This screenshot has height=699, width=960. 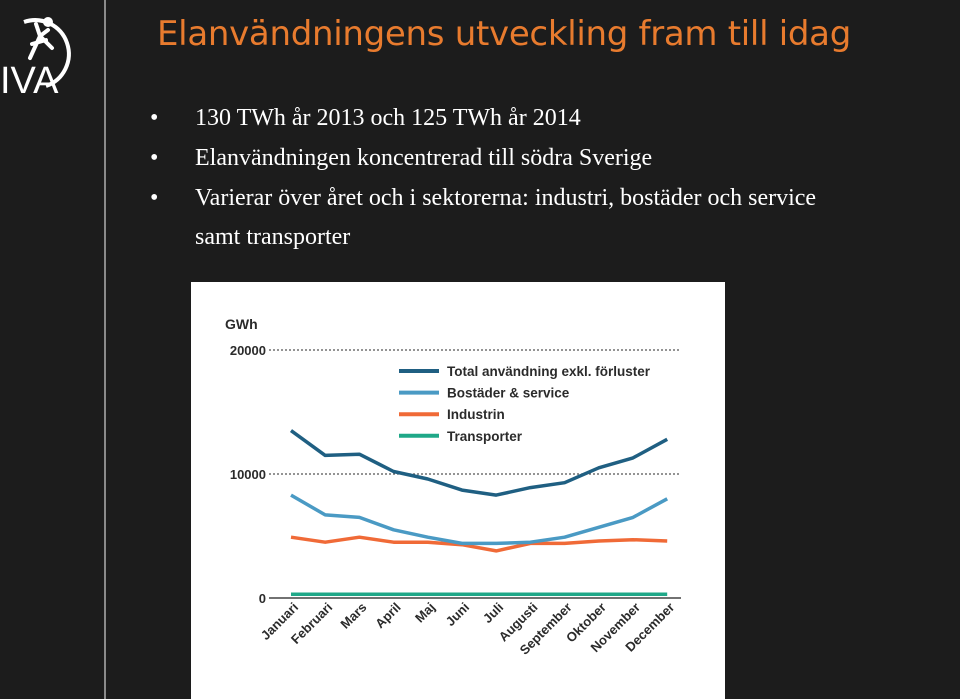 What do you see at coordinates (485, 436) in the screenshot?
I see `legend-label: Transporter` at bounding box center [485, 436].